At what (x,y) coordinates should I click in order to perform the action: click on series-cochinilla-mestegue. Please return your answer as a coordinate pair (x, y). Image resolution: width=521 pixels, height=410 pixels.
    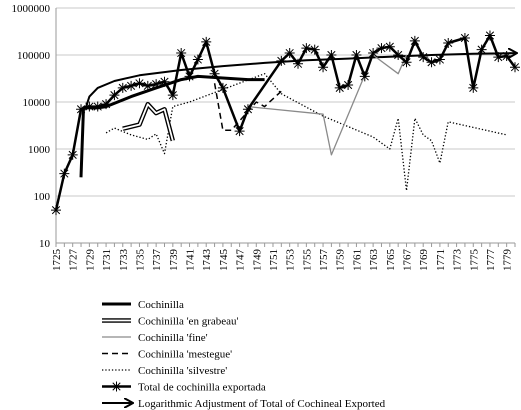
    Looking at the image, I should click on (247, 107).